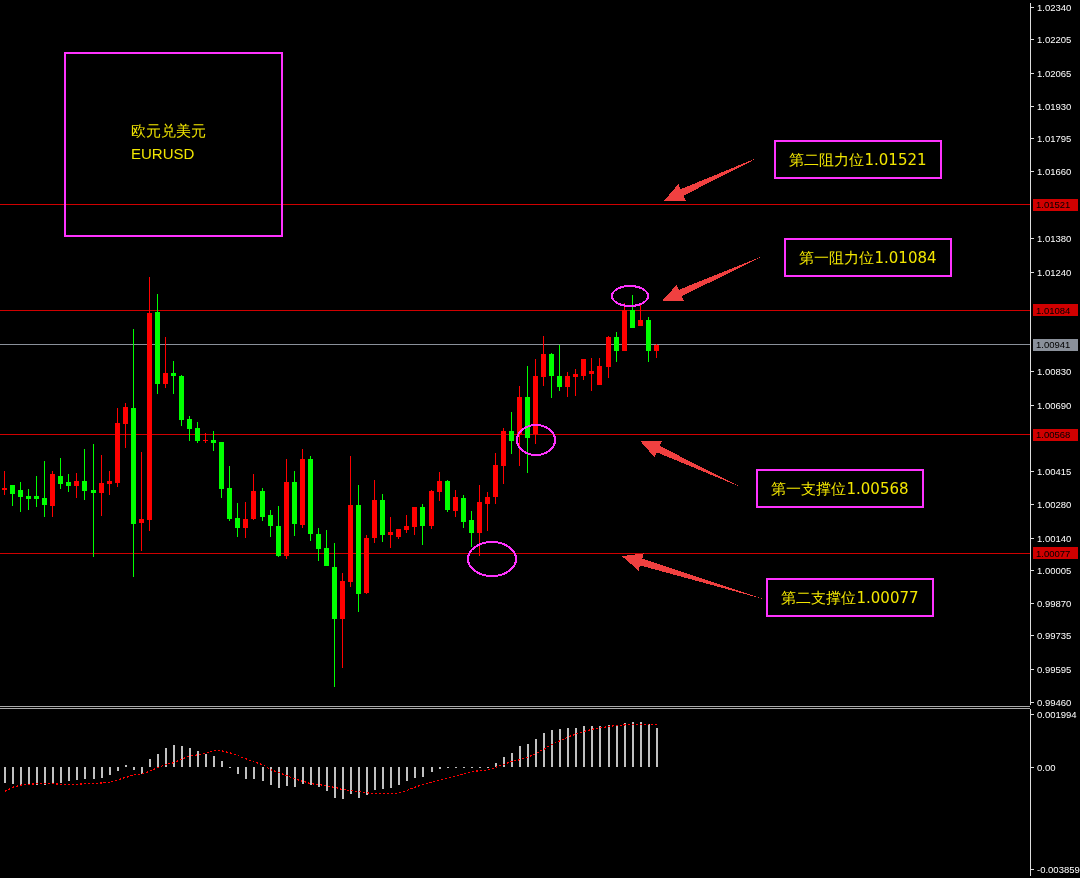 This screenshot has height=878, width=1080. I want to click on ref-line-label: 1.01521, so click(1053, 205).